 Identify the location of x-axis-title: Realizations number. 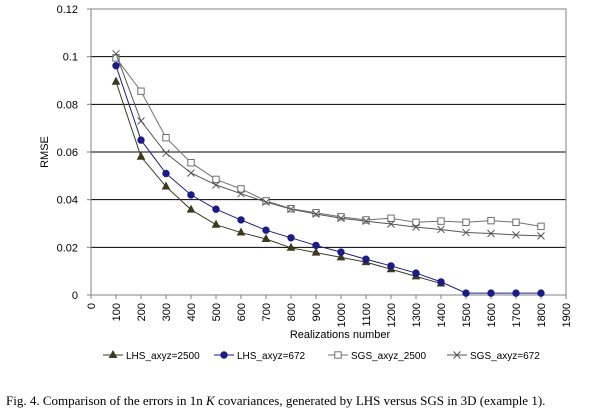
(340, 335).